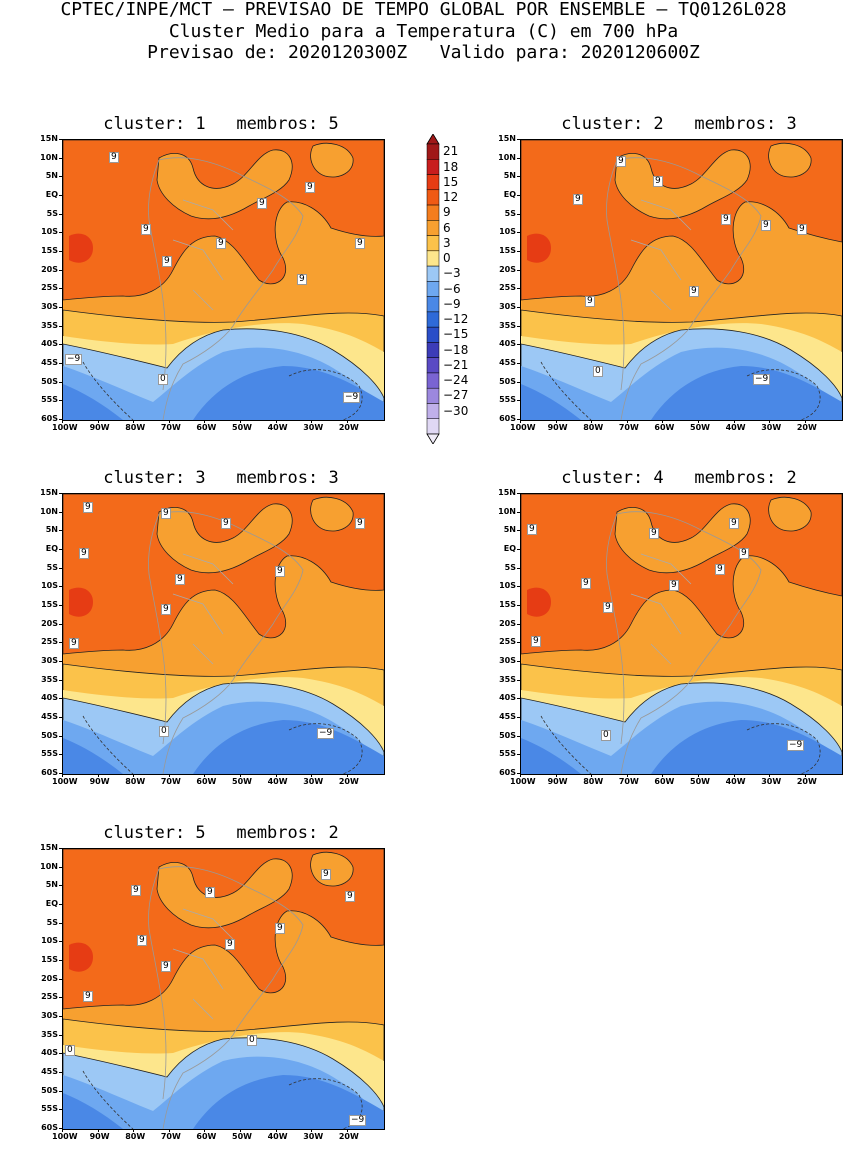 This screenshot has width=847, height=1157. Describe the element at coordinates (507, 418) in the screenshot. I see `lat-label: 60S` at that location.